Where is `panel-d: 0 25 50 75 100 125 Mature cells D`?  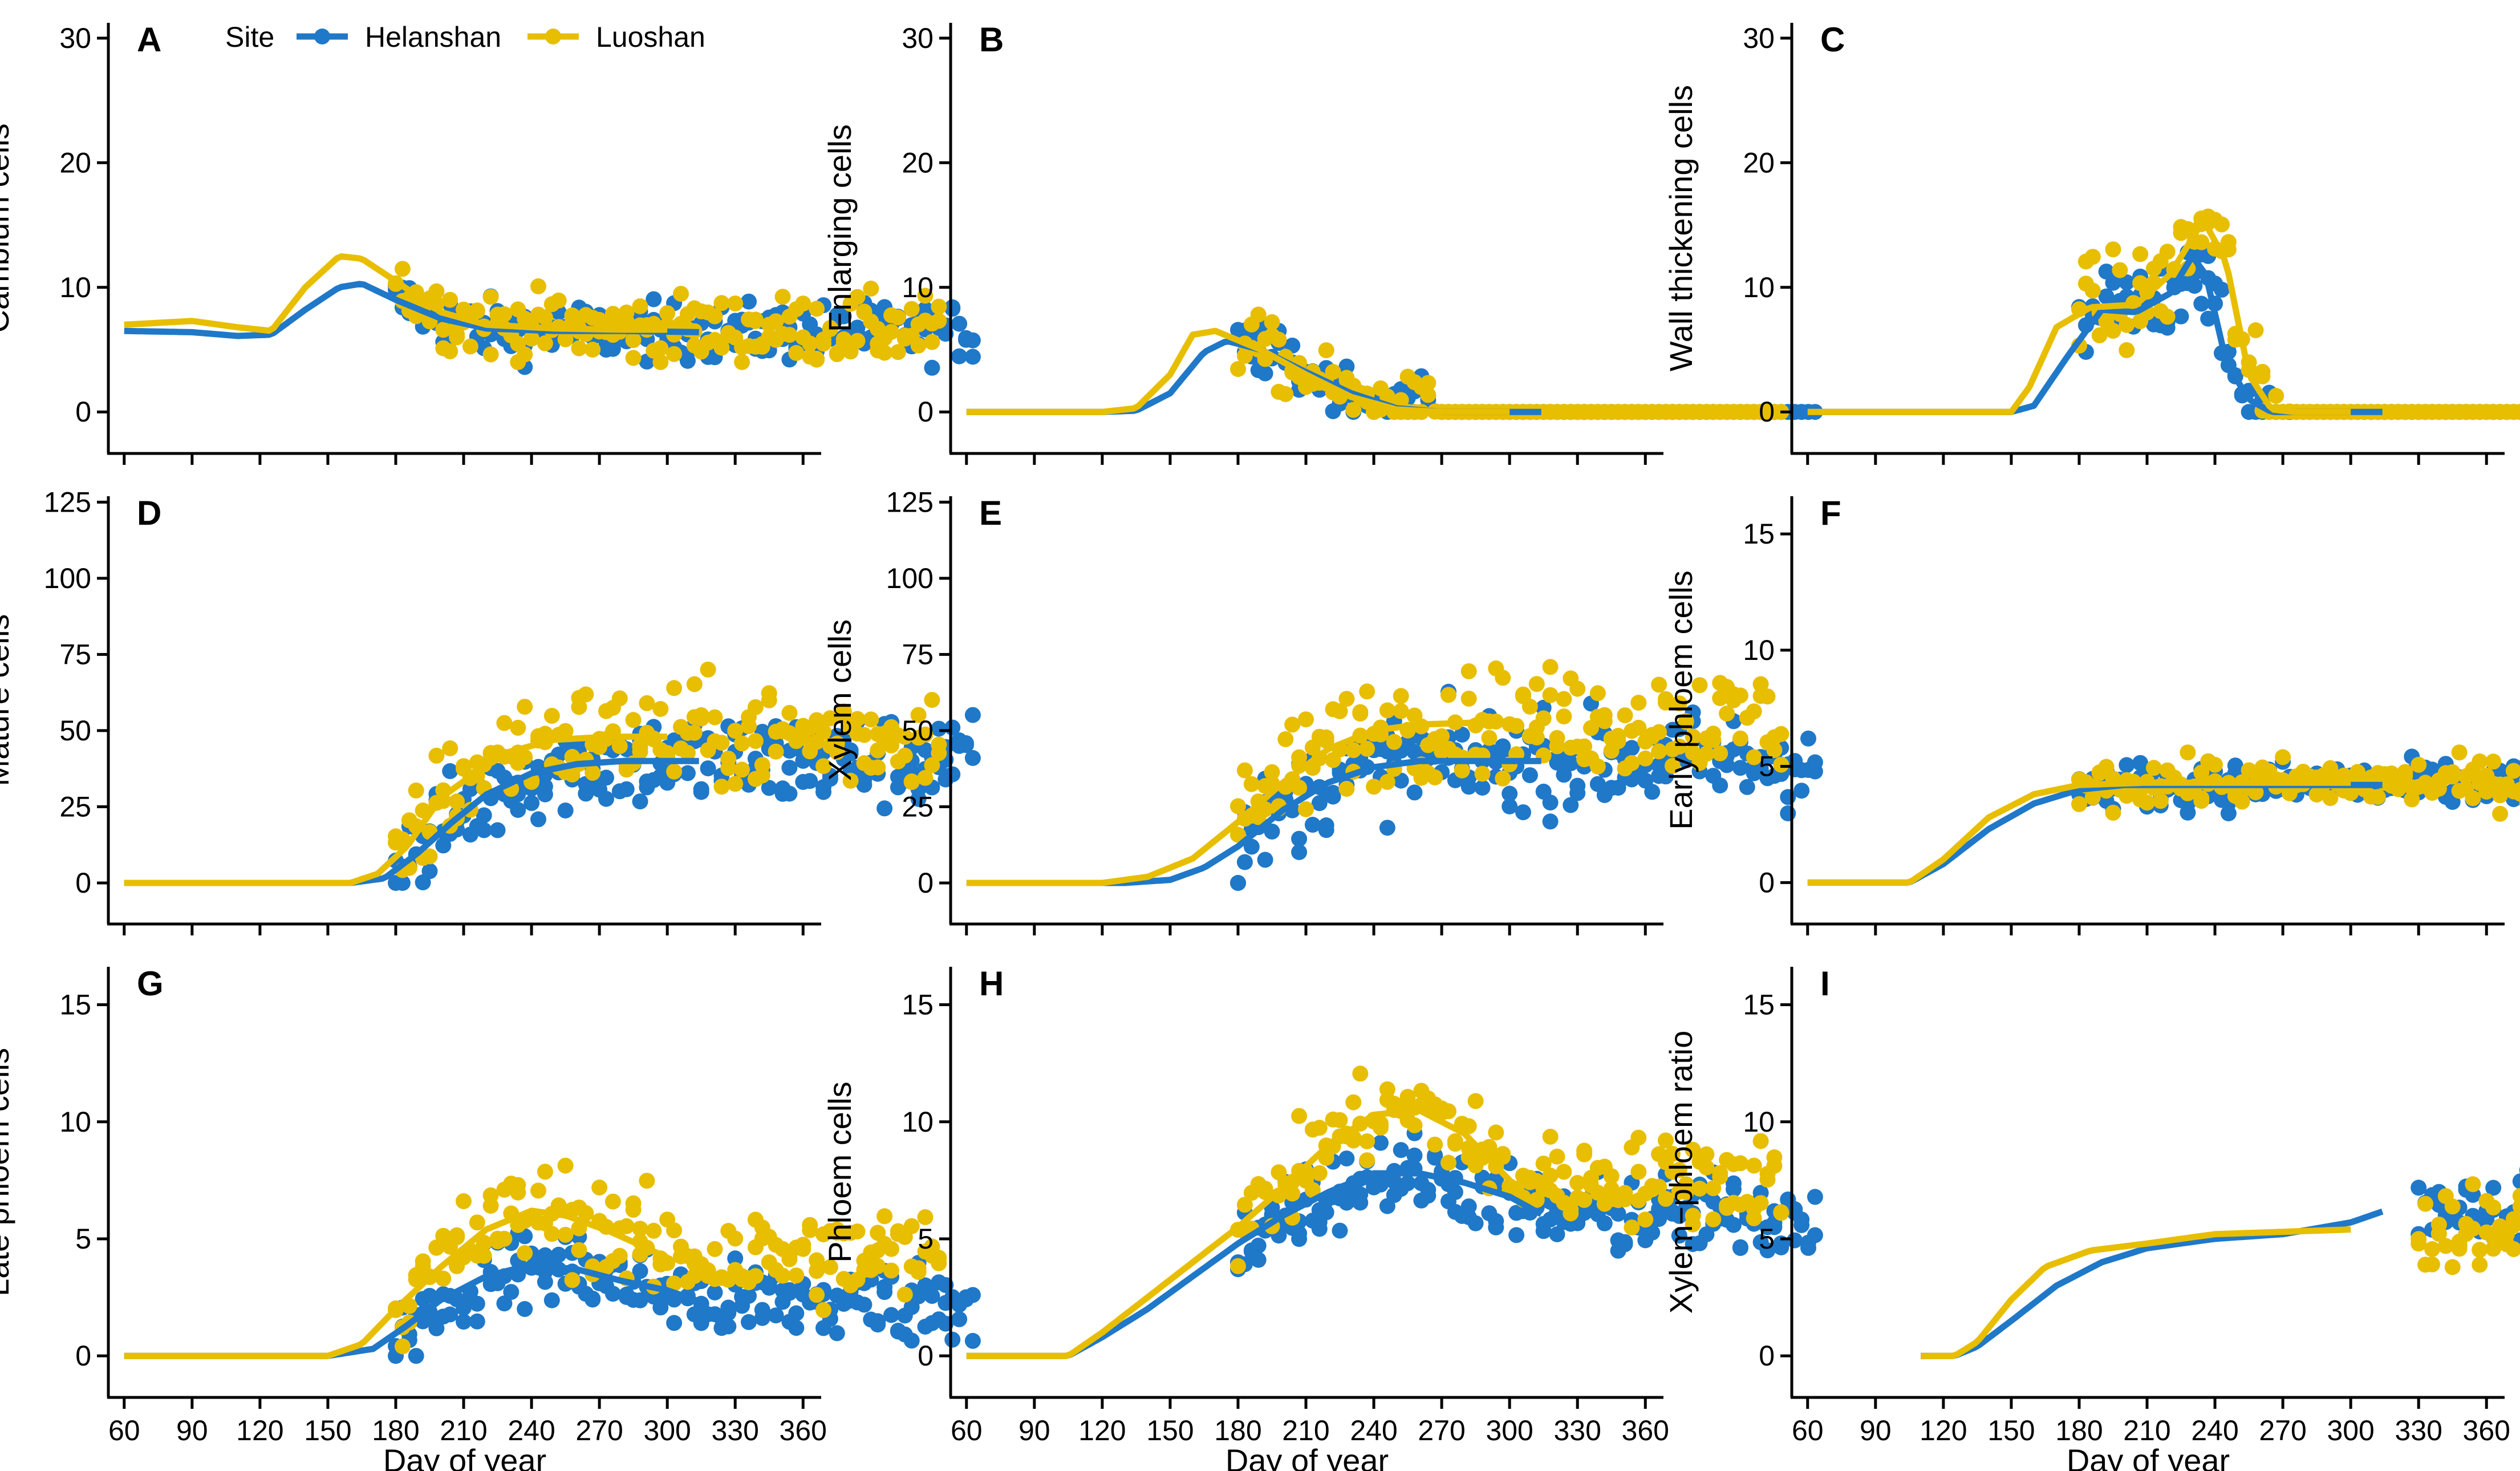 panel-d: 0 25 50 75 100 125 Mature cells D is located at coordinates (490, 710).